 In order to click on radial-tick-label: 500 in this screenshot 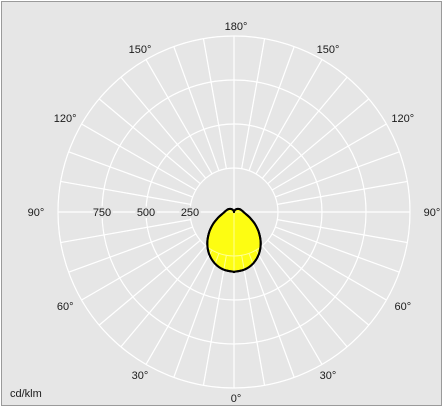, I will do `click(146, 213)`.